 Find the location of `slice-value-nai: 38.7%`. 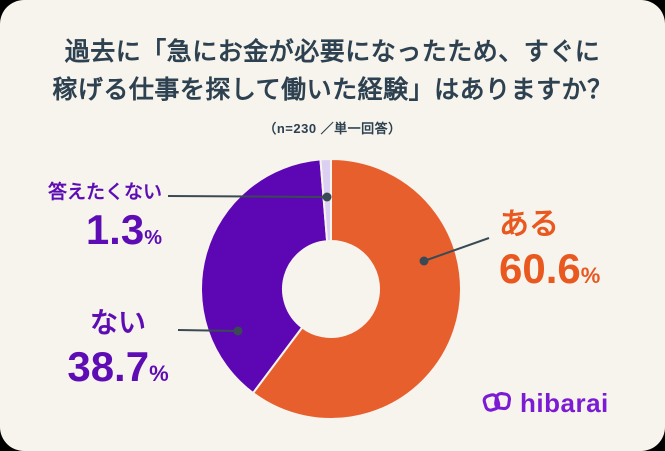

slice-value-nai: 38.7% is located at coordinates (118, 370).